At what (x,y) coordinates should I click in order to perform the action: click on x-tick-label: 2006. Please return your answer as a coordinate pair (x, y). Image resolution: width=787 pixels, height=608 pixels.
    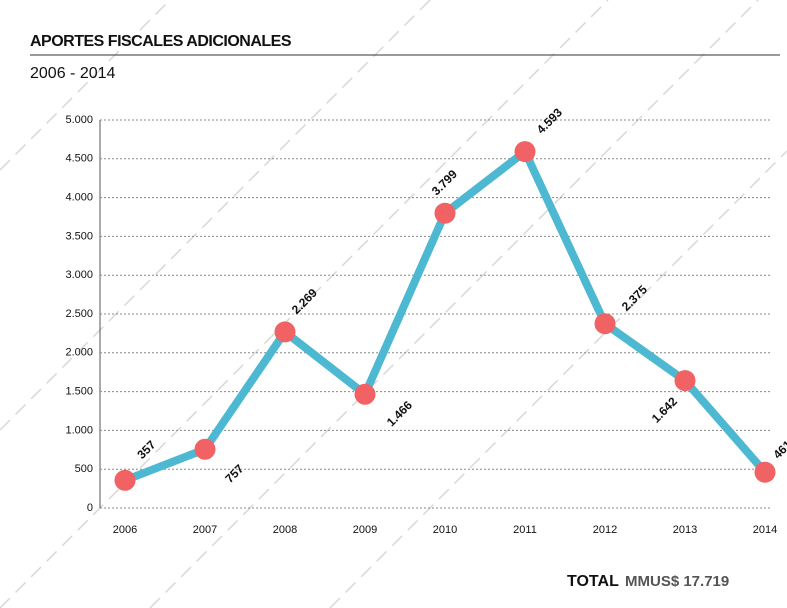
    Looking at the image, I should click on (125, 530).